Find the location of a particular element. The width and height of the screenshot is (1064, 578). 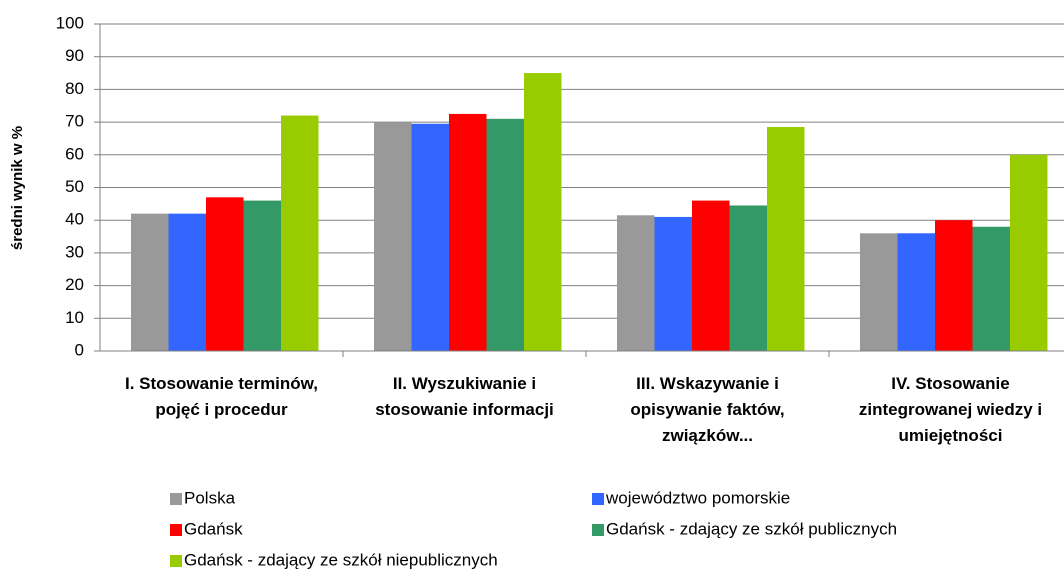

y-tick-label: 40 is located at coordinates (74, 219).